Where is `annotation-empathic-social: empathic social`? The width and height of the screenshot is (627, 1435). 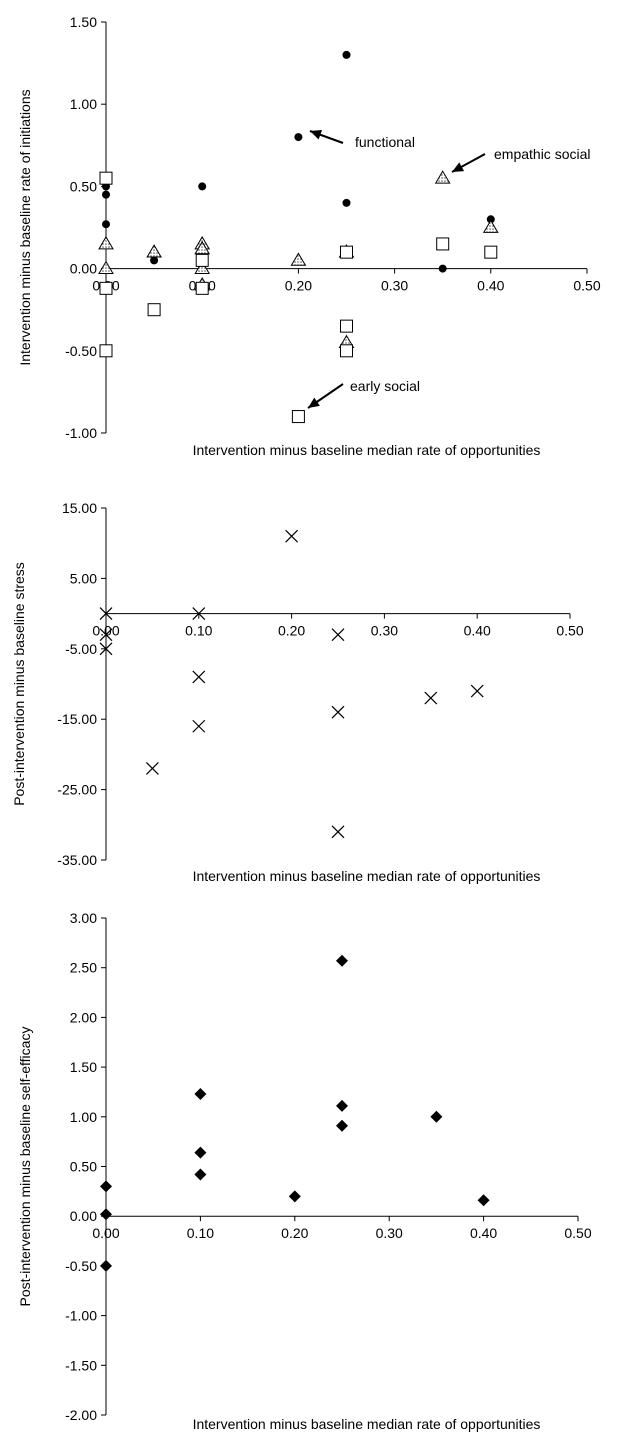
annotation-empathic-social: empathic social is located at coordinates (521, 159).